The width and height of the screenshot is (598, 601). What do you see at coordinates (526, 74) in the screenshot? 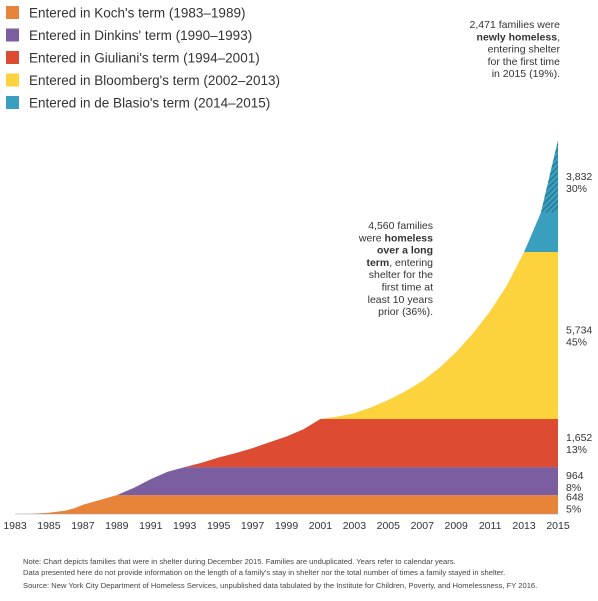
I see `annotation-newly-homeless-part: in 2015 (19%).` at bounding box center [526, 74].